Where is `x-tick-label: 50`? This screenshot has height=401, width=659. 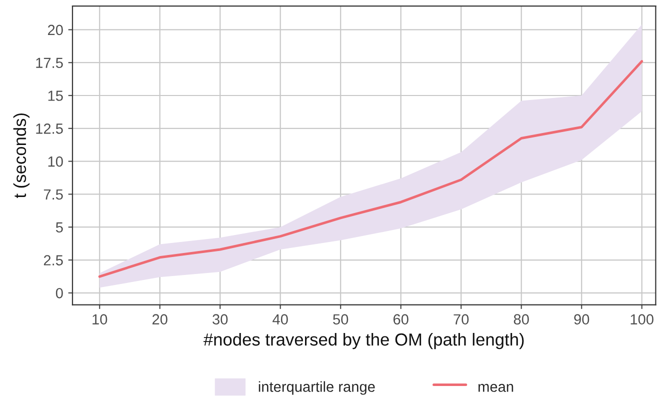 x-tick-label: 50 is located at coordinates (340, 319).